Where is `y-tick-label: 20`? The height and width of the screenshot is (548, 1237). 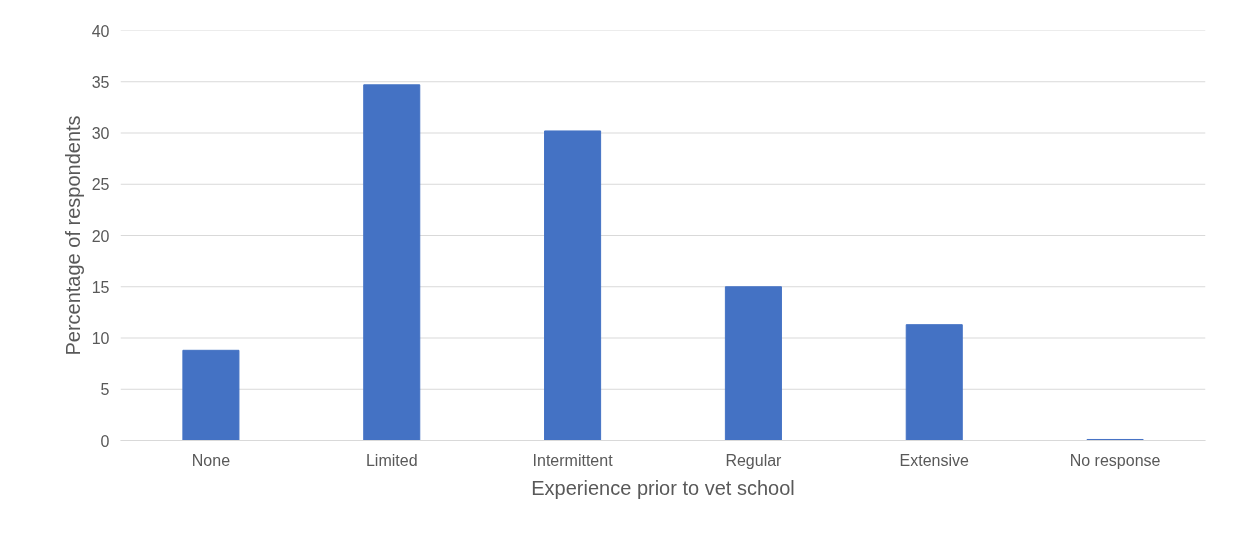
y-tick-label: 20 is located at coordinates (100, 236).